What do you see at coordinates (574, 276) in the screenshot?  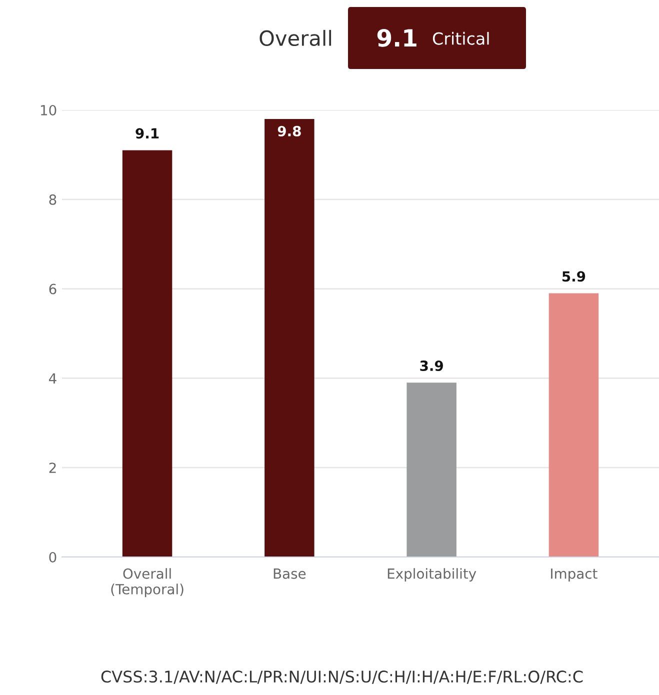 I see `data-label: 5.9` at bounding box center [574, 276].